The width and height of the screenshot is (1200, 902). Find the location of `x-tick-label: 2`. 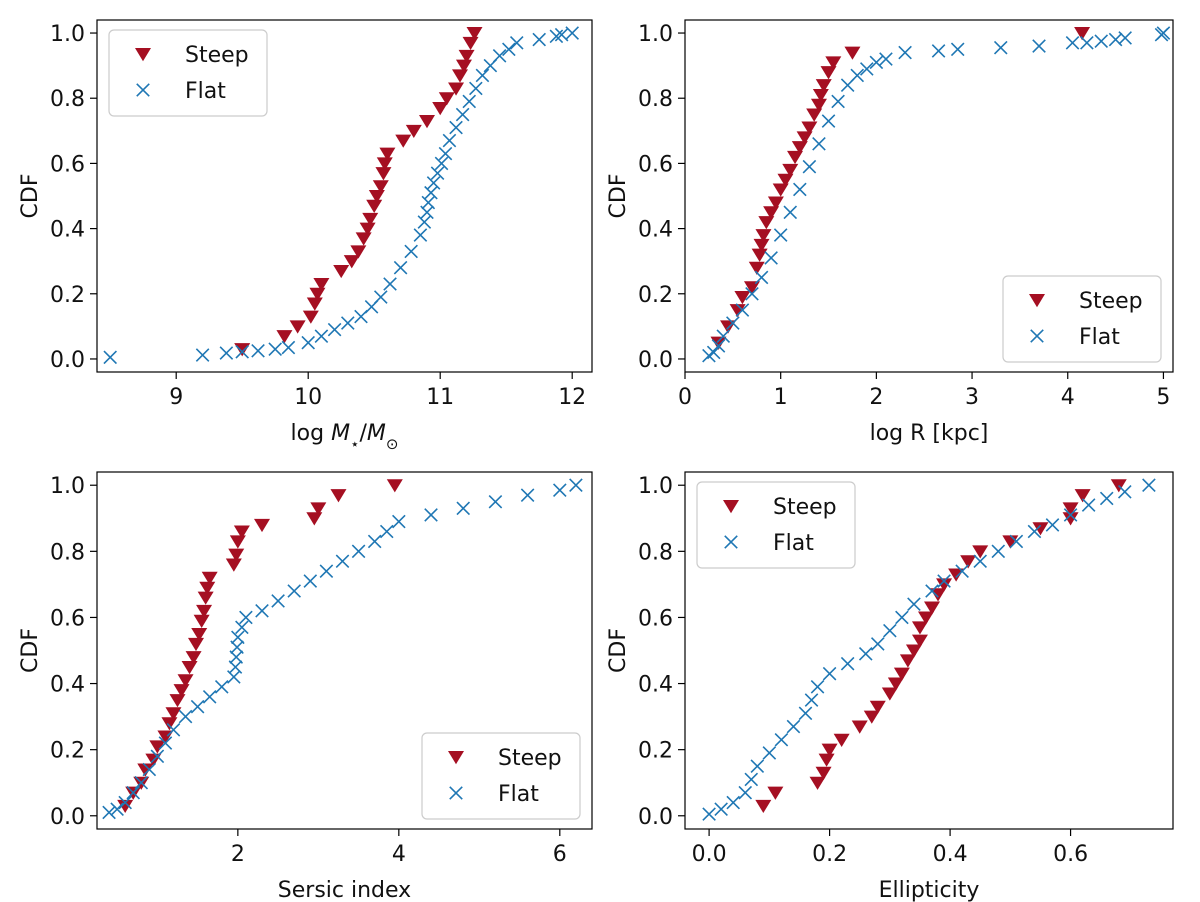

x-tick-label: 2 is located at coordinates (876, 397).